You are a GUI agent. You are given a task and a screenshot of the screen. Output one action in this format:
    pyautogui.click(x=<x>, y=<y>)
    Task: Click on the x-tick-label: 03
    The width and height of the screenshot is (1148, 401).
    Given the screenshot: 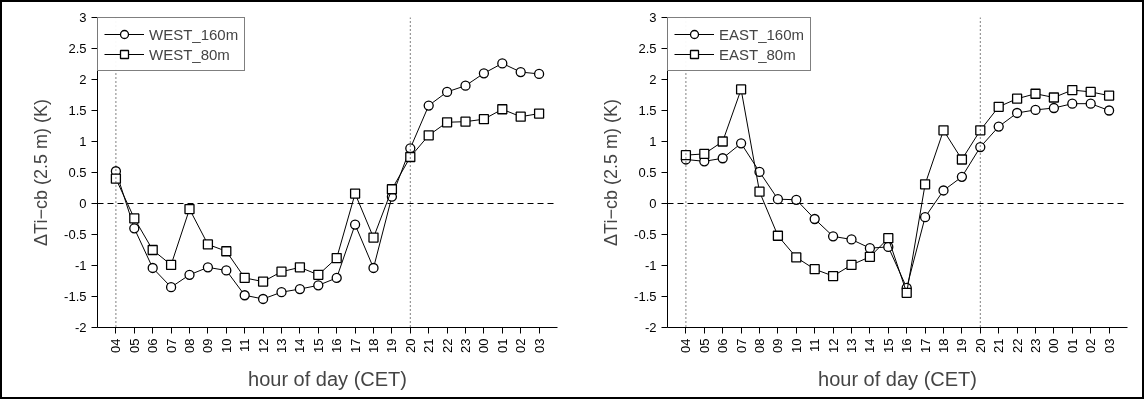 What is the action you would take?
    pyautogui.click(x=539, y=345)
    